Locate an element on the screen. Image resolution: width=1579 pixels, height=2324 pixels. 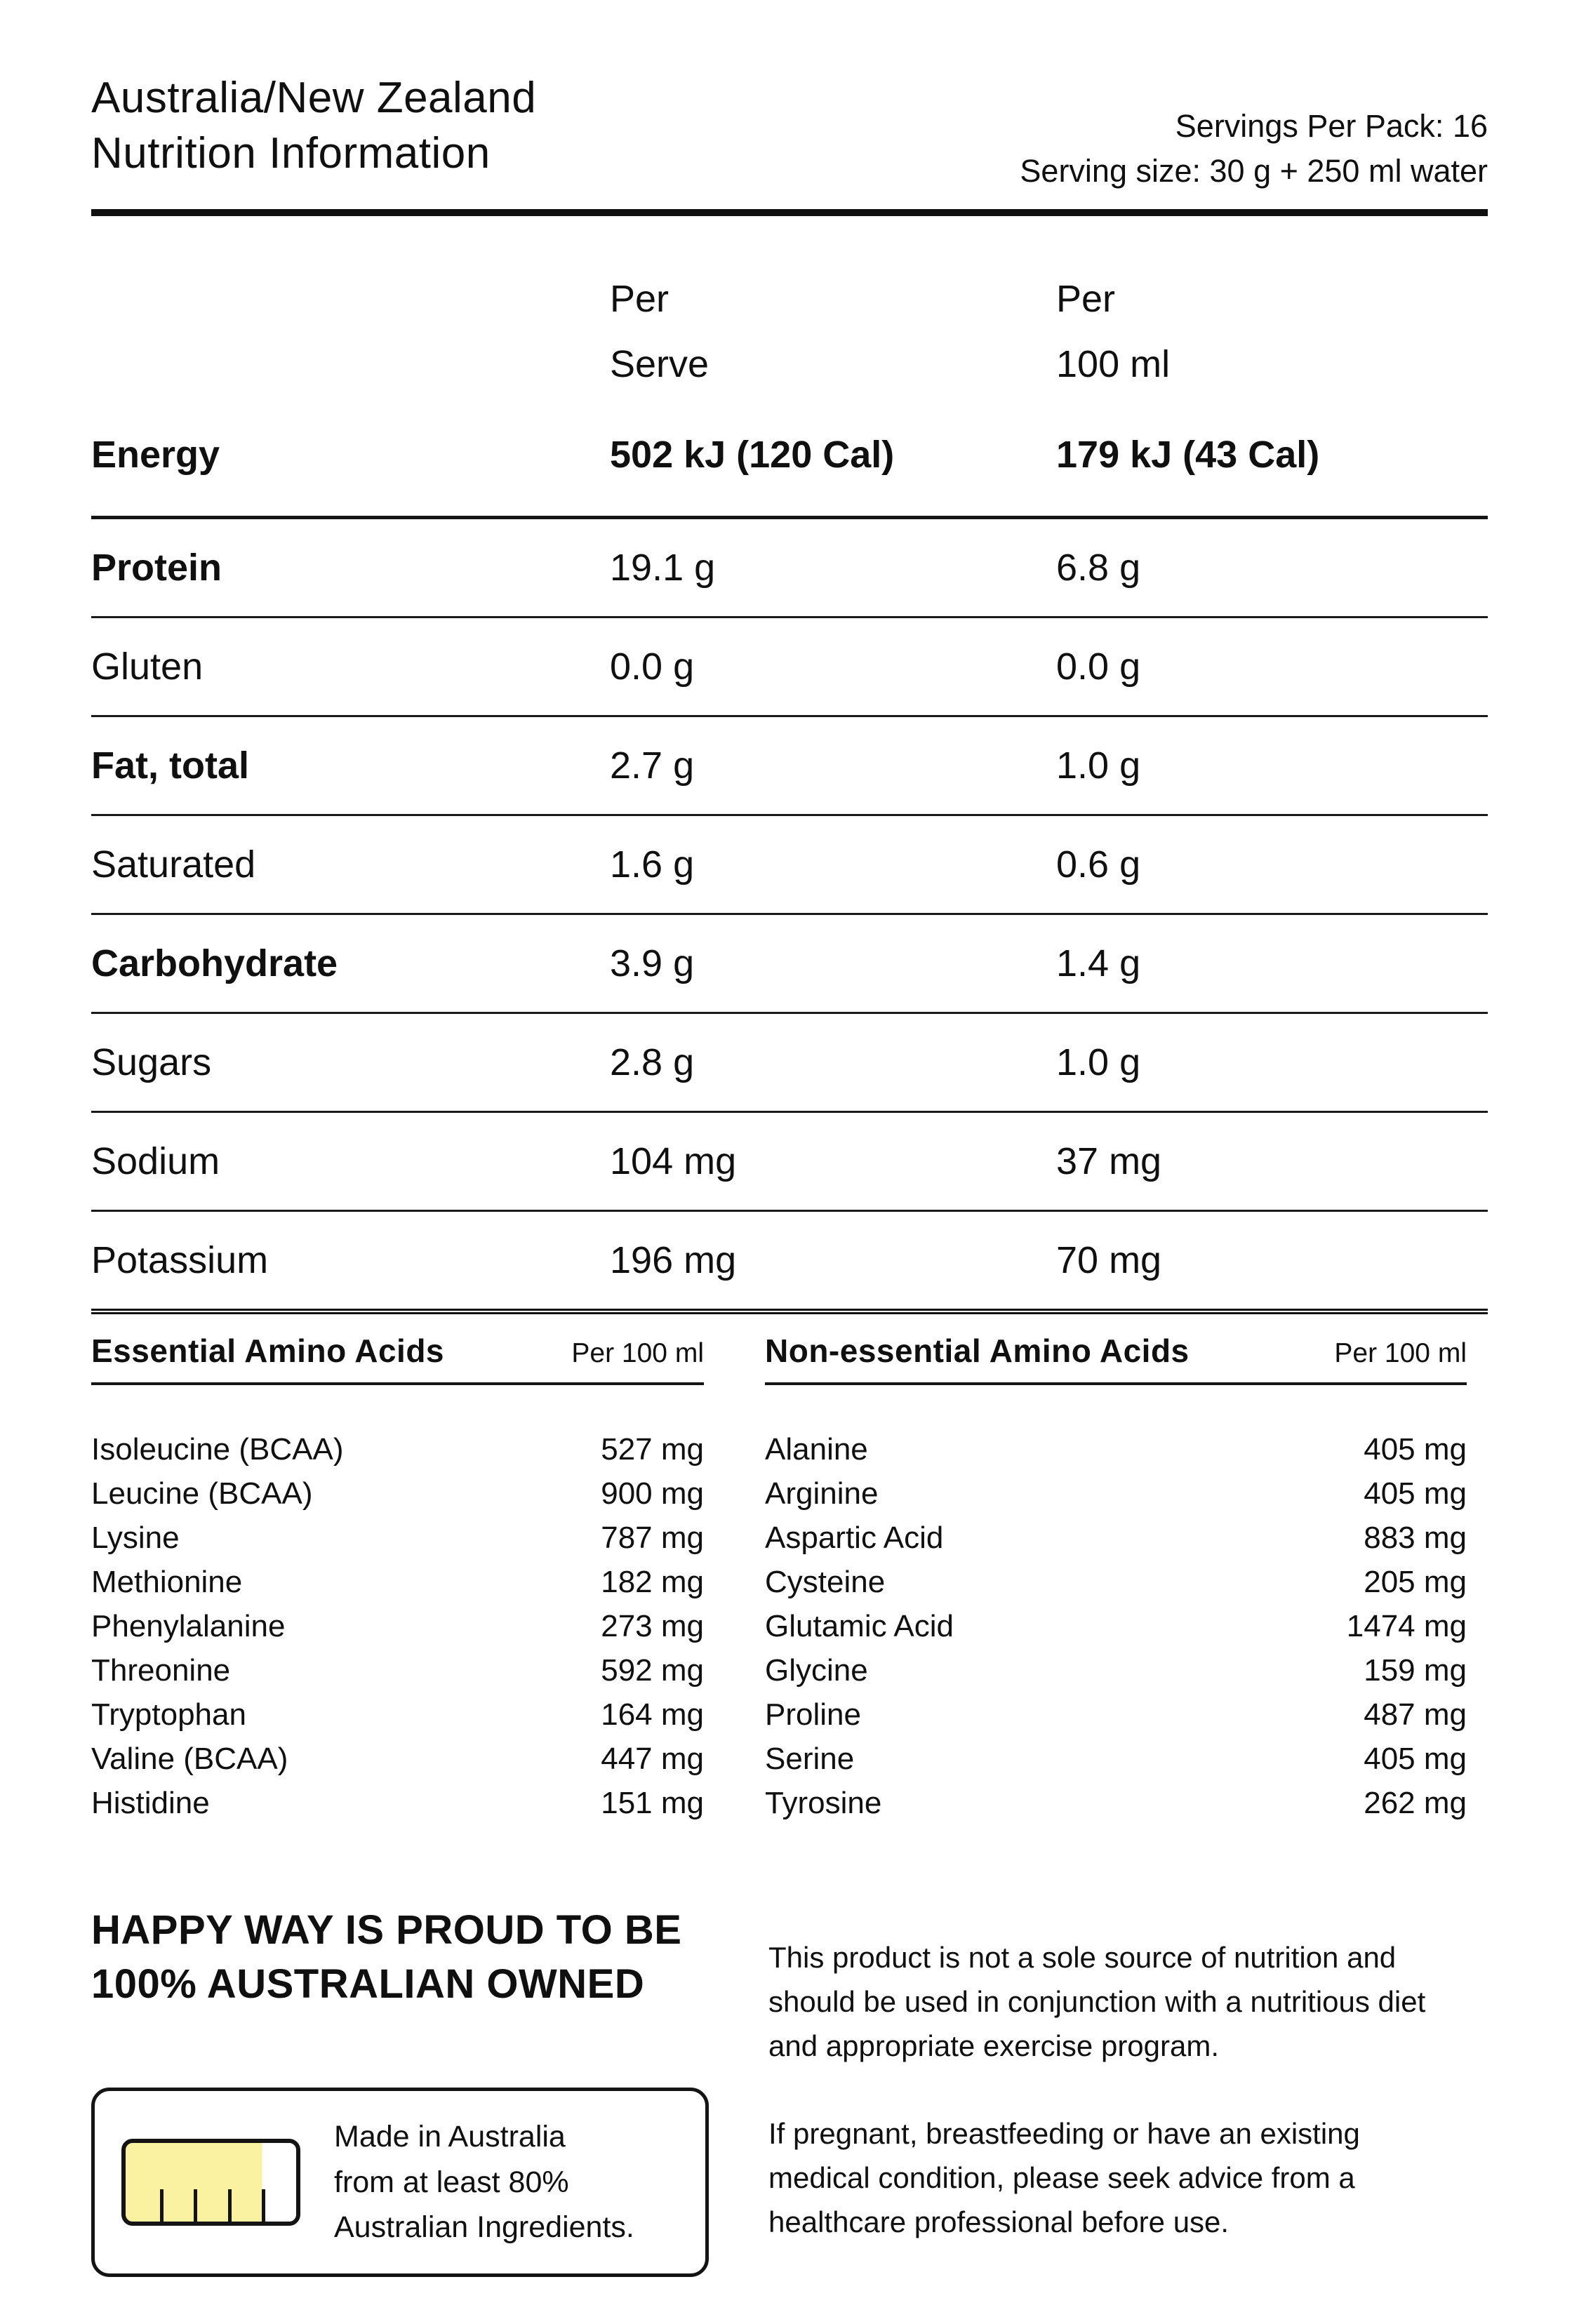
amino-row-tryptophan: Tryptophan 164 mg is located at coordinates (397, 1715).